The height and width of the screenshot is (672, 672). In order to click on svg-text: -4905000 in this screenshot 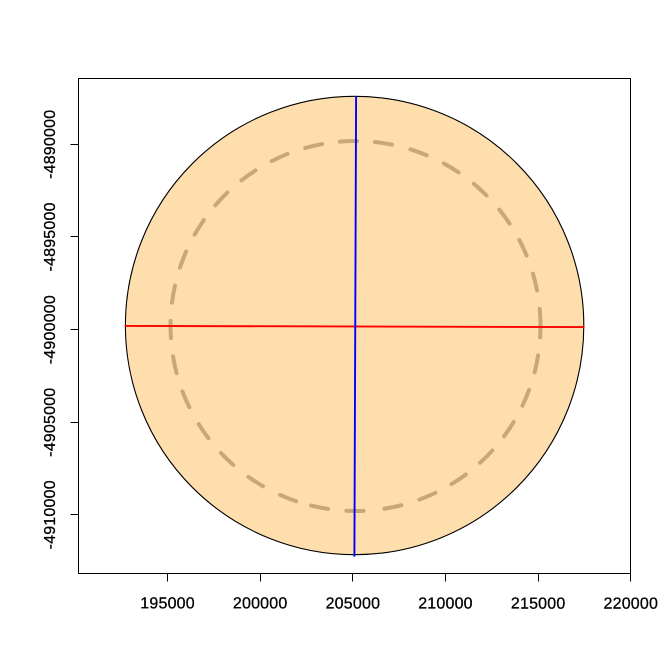, I will do `click(50, 422)`.